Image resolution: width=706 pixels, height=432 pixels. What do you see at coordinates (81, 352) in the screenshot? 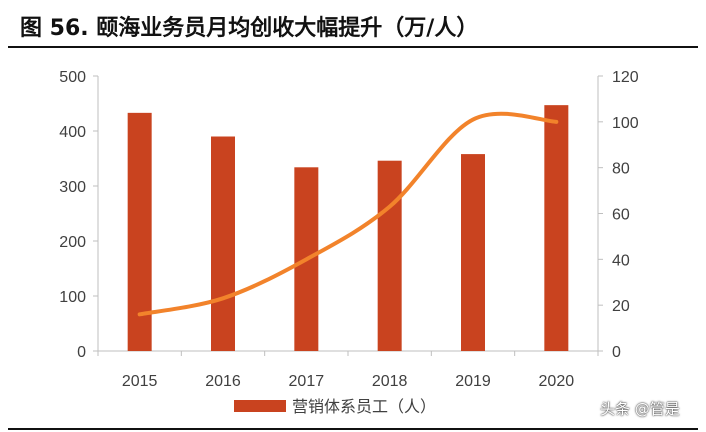
I see `y-left-tick-label: 0` at bounding box center [81, 352].